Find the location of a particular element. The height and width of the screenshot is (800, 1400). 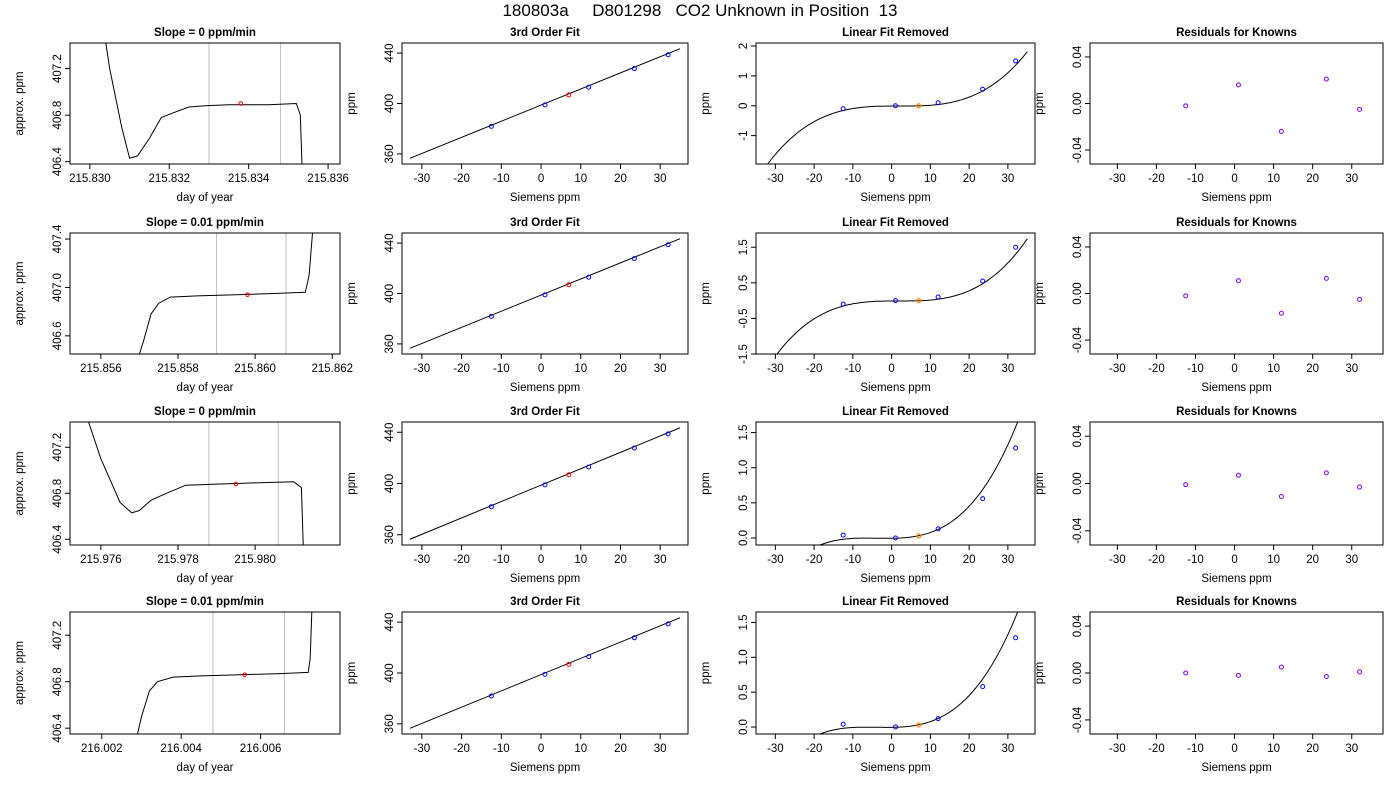

chart-2-trace-y-axis-label: approx. ppm is located at coordinates (20, 484).